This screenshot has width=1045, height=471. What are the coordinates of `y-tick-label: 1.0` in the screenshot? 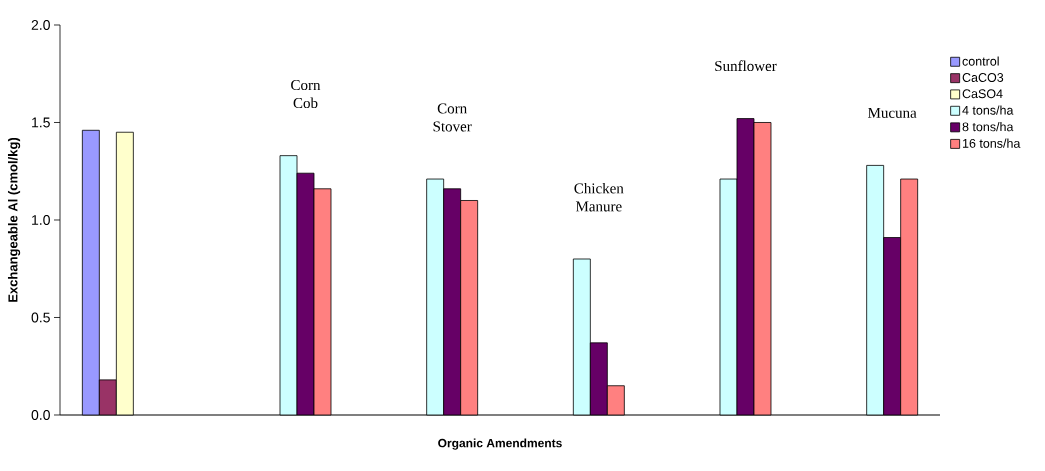 It's located at (41, 220).